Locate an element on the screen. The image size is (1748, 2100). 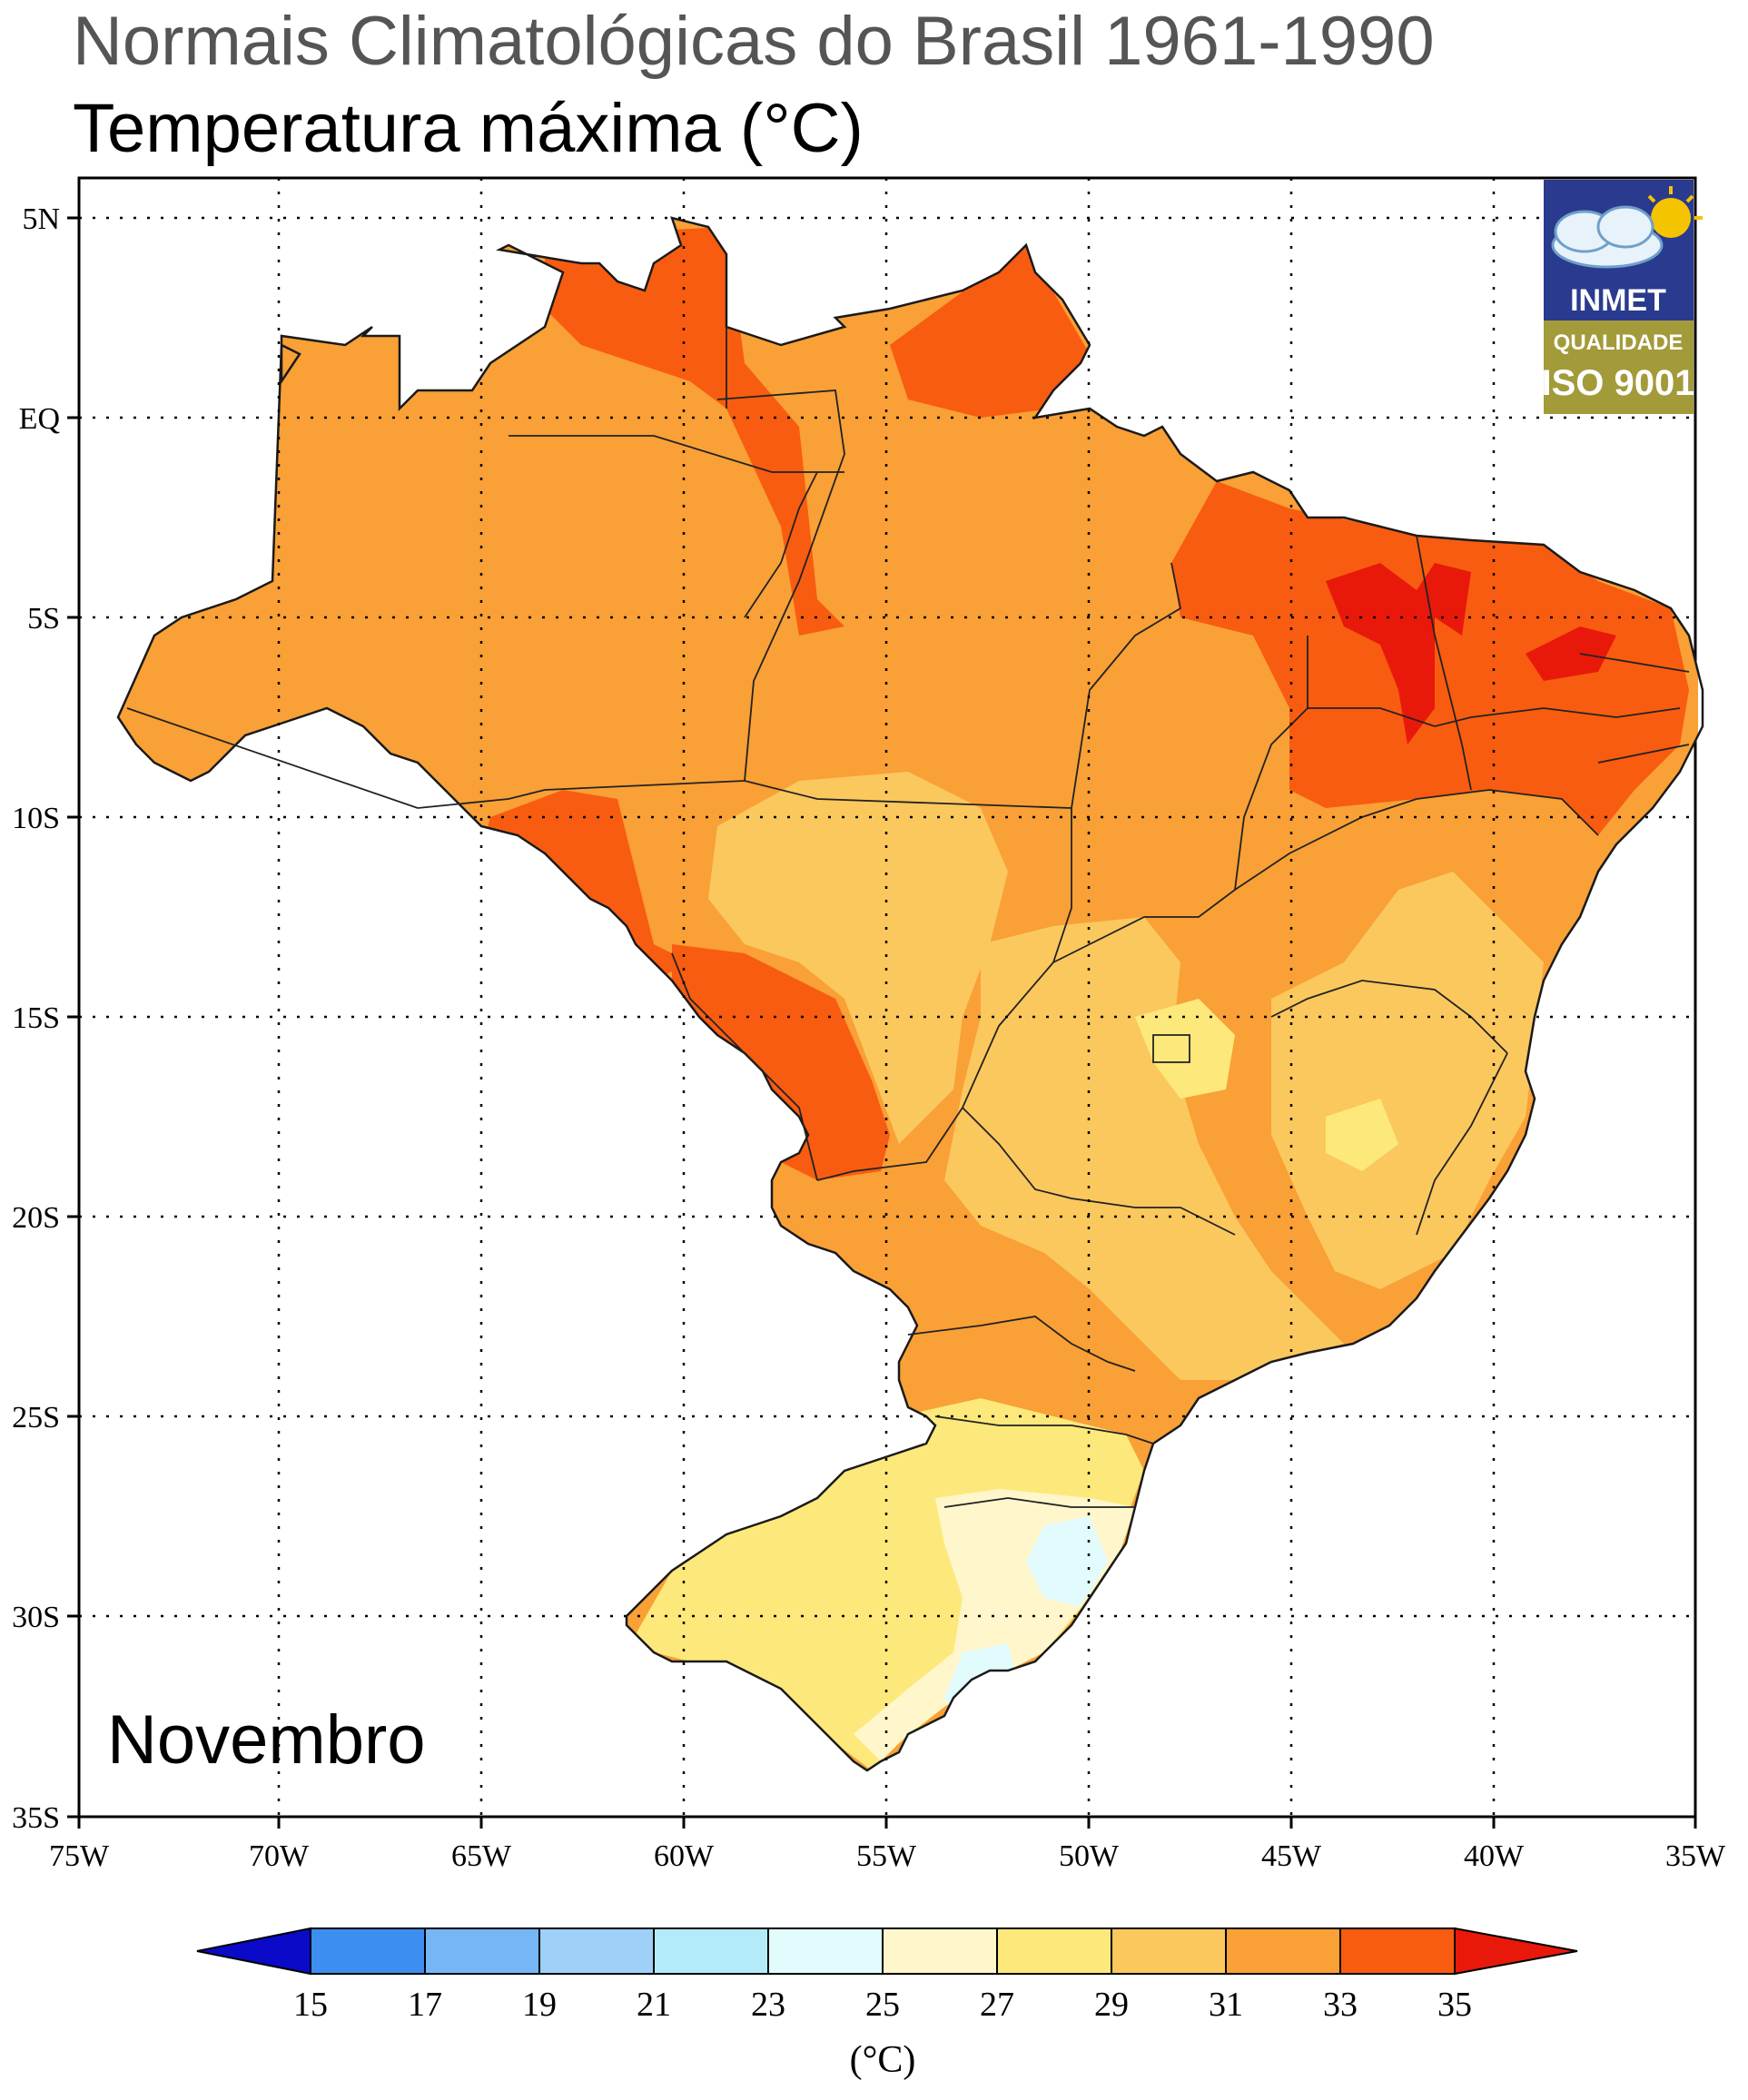
logo-bottom-panel is located at coordinates (1619, 367).